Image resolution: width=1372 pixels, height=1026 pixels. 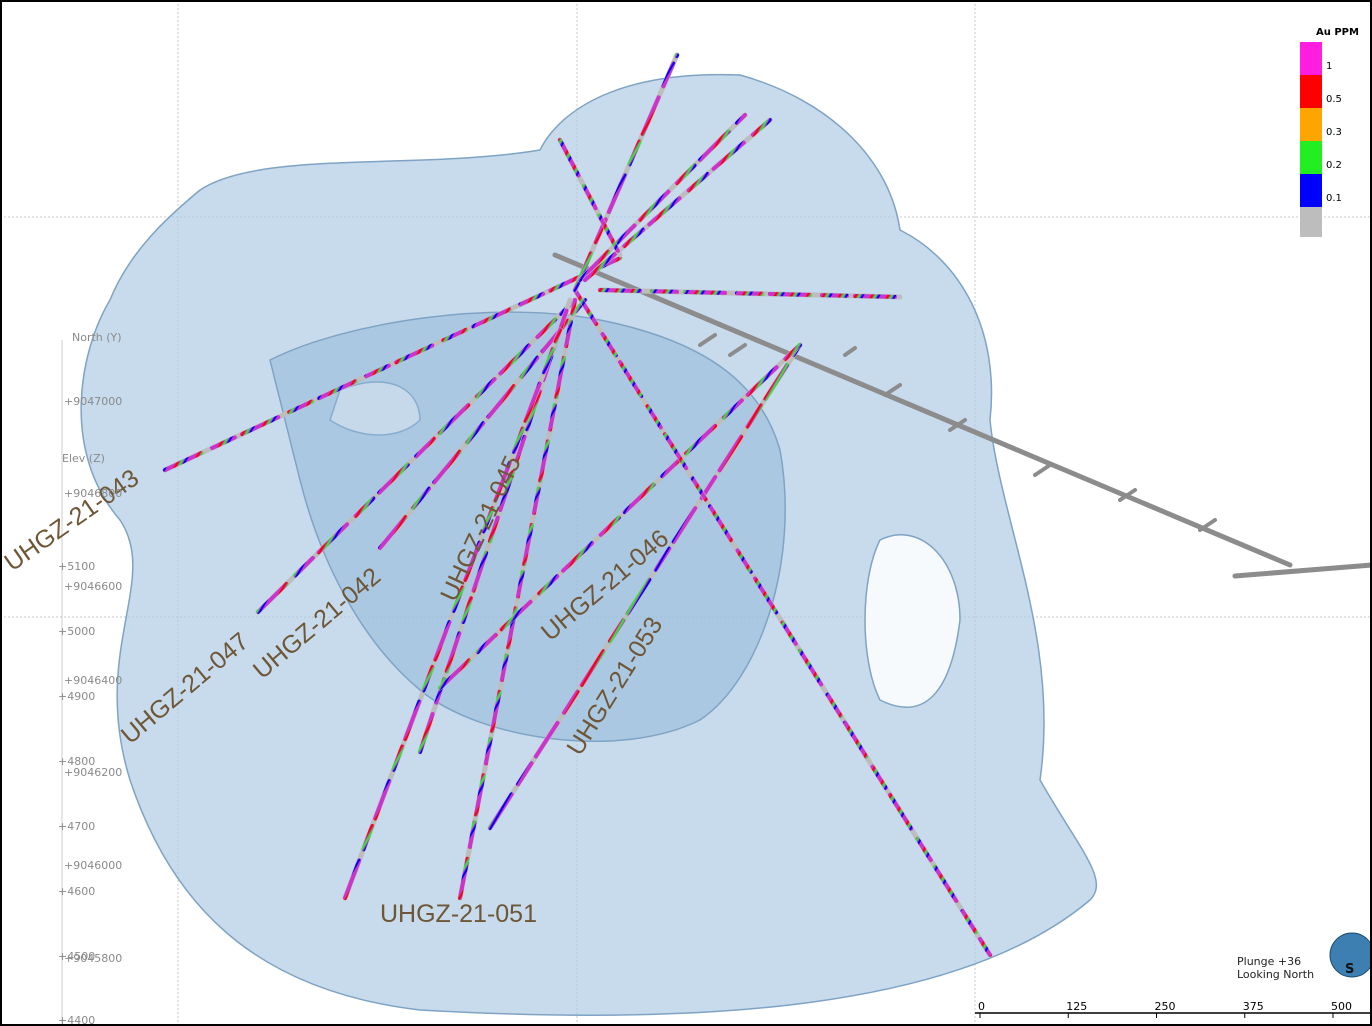 I want to click on north-tick-label: +9045800, so click(x=93, y=958).